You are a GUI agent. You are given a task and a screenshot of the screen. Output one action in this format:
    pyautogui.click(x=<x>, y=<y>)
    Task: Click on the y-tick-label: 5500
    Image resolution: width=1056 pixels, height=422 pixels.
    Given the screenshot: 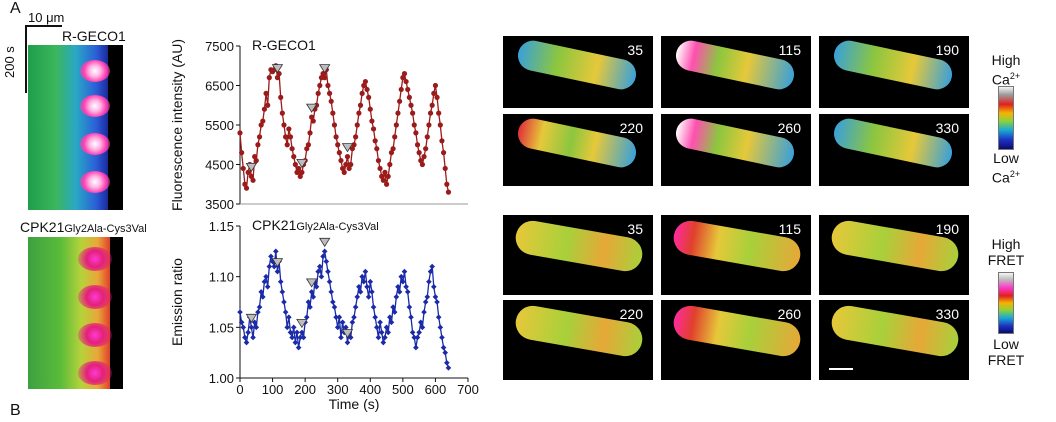 What is the action you would take?
    pyautogui.click(x=219, y=125)
    